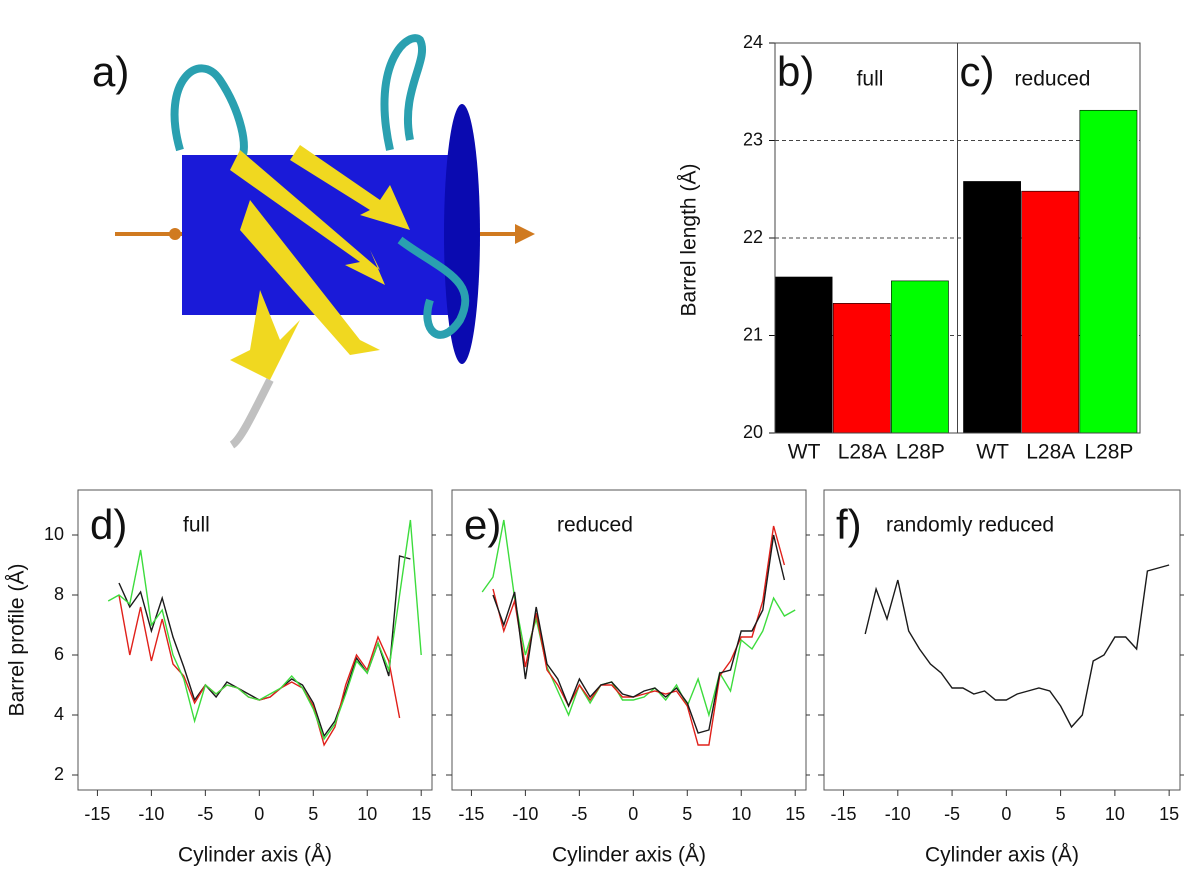 The image size is (1200, 894). What do you see at coordinates (689, 240) in the screenshot?
I see `y-axis-label: Barrel length (Å)` at bounding box center [689, 240].